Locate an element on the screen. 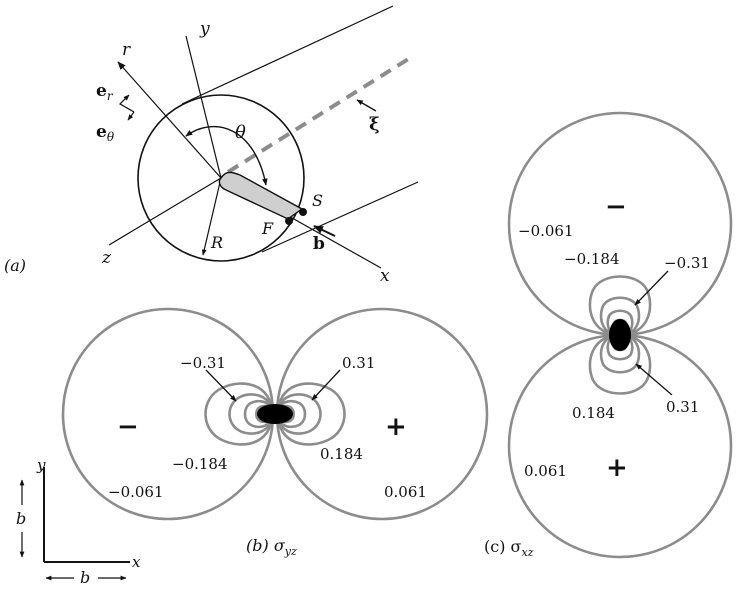 Image resolution: width=741 pixels, height=594 pixels. sign-b-positive: + is located at coordinates (396, 427).